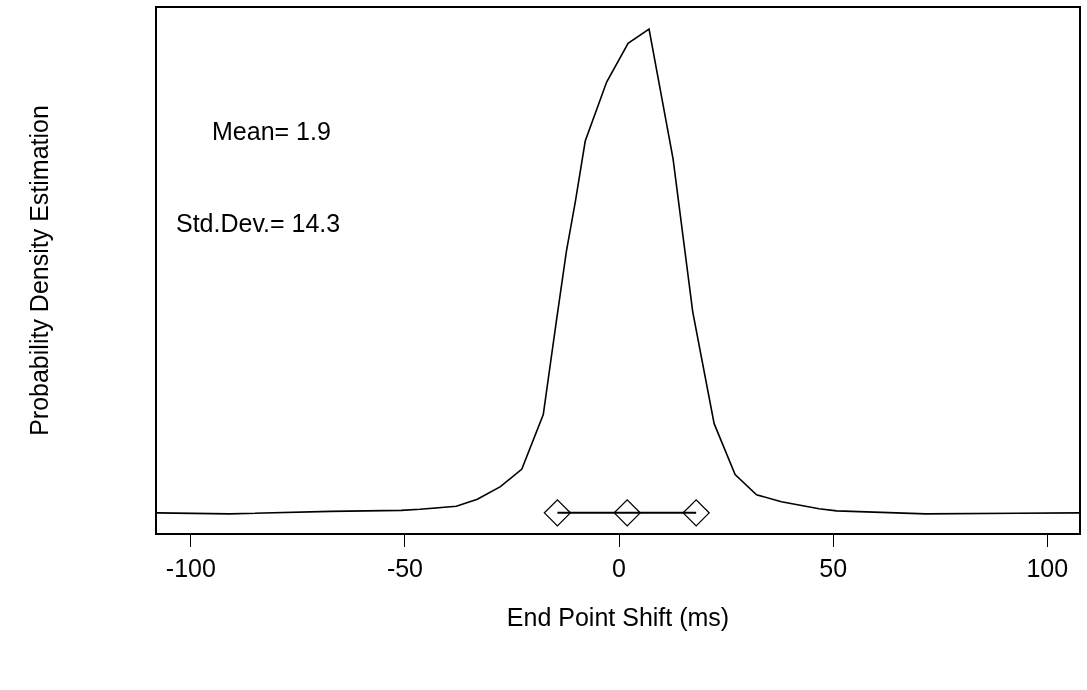 The height and width of the screenshot is (690, 1087). Describe the element at coordinates (619, 567) in the screenshot. I see `x-tick-label: 0` at that location.